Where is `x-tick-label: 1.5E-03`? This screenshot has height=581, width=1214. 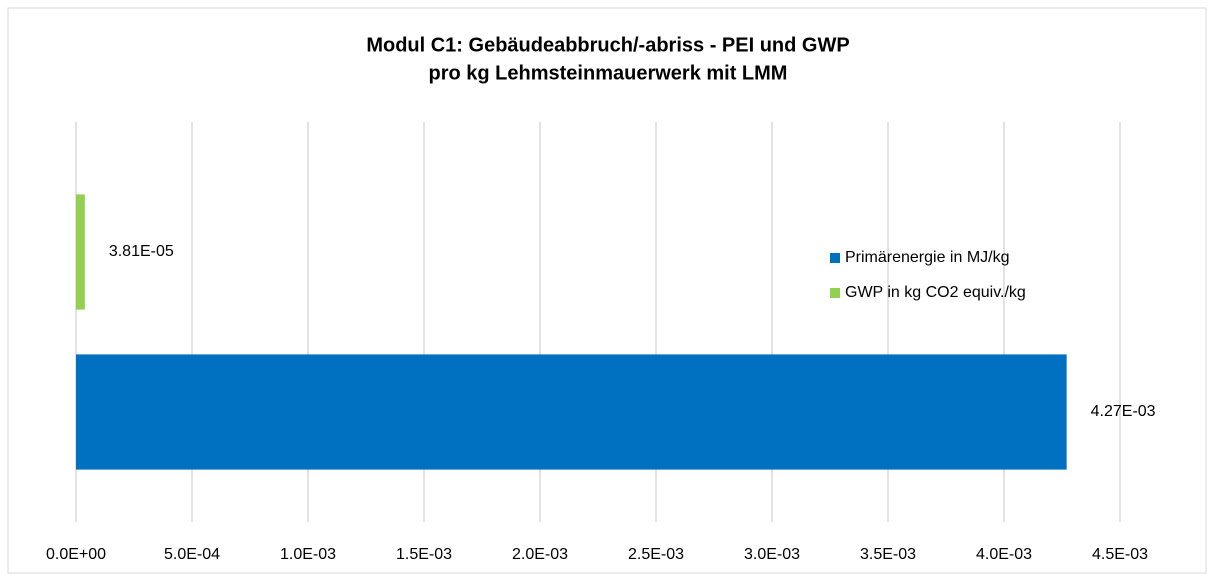 x-tick-label: 1.5E-03 is located at coordinates (424, 554).